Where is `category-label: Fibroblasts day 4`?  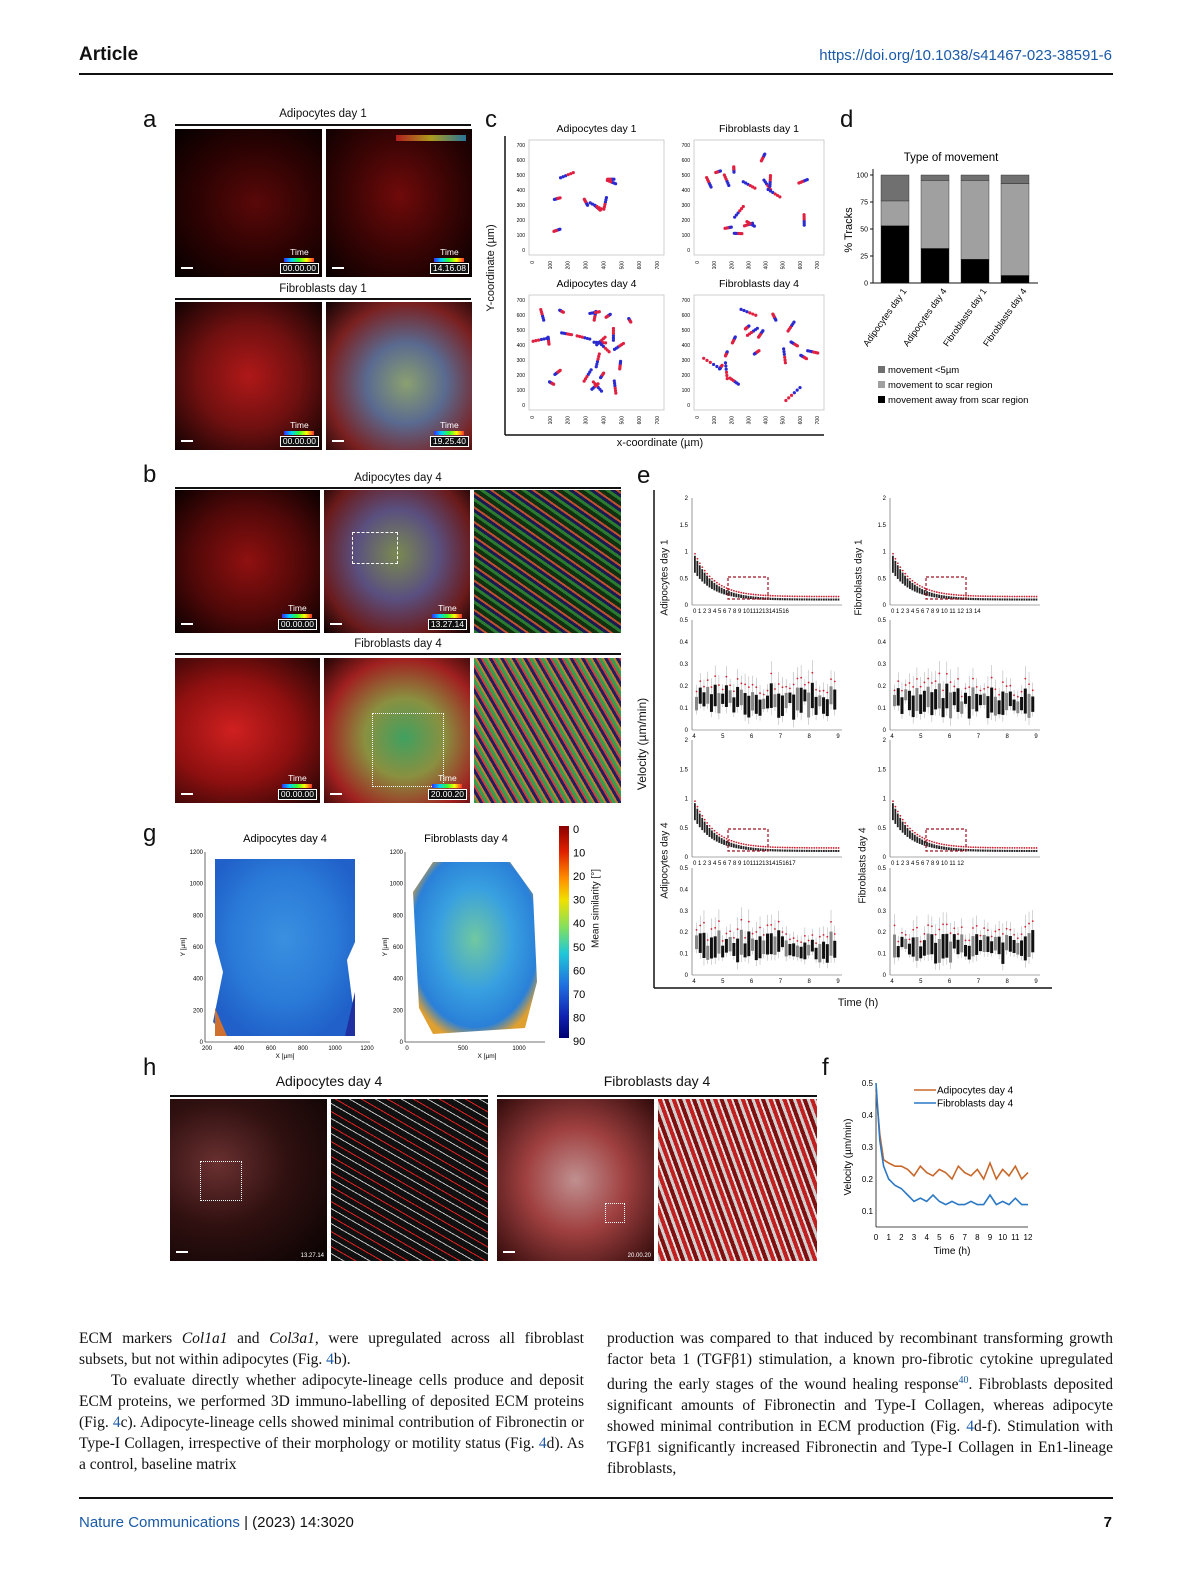
category-label: Fibroblasts day 4 is located at coordinates (1005, 317).